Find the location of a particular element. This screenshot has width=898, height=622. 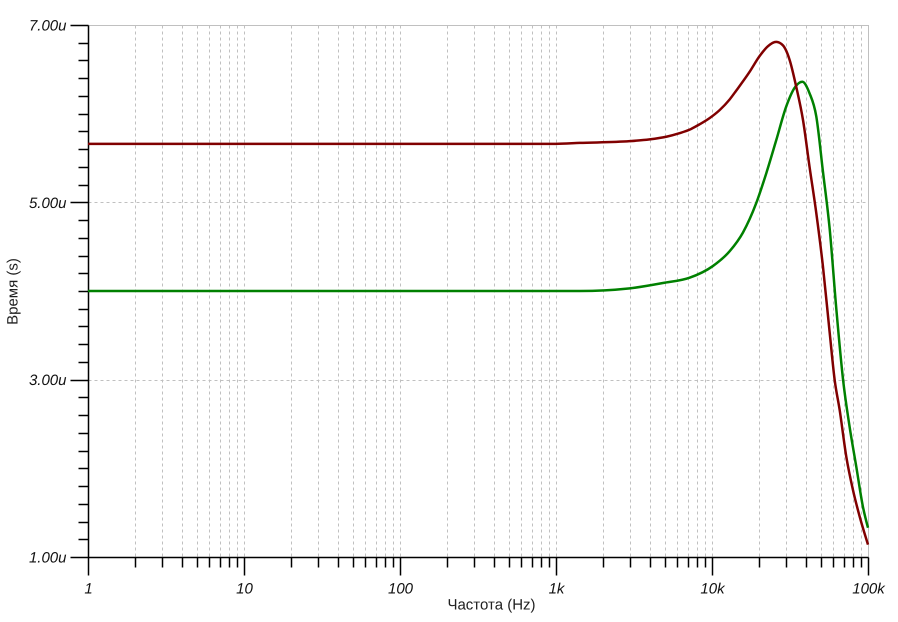

x-tick-label: 1k is located at coordinates (557, 589).